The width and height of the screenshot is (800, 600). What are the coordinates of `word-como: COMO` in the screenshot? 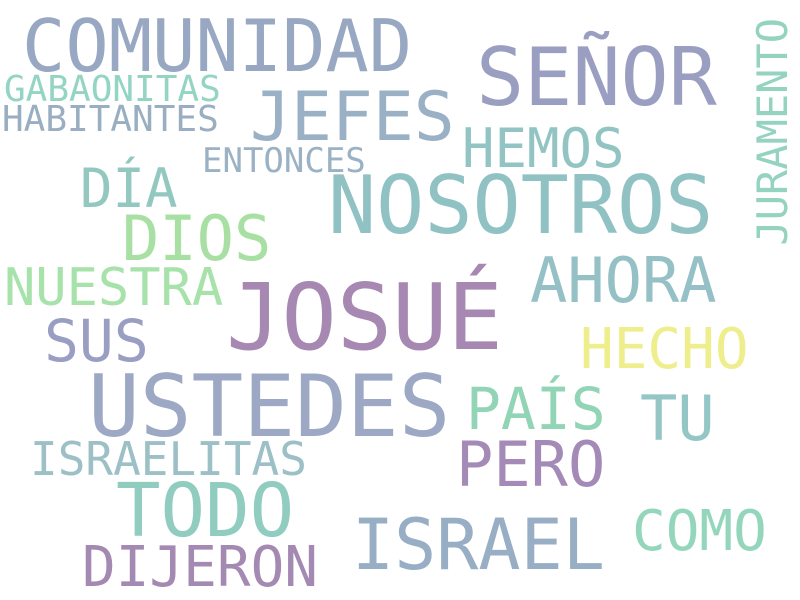 It's located at (699, 531).